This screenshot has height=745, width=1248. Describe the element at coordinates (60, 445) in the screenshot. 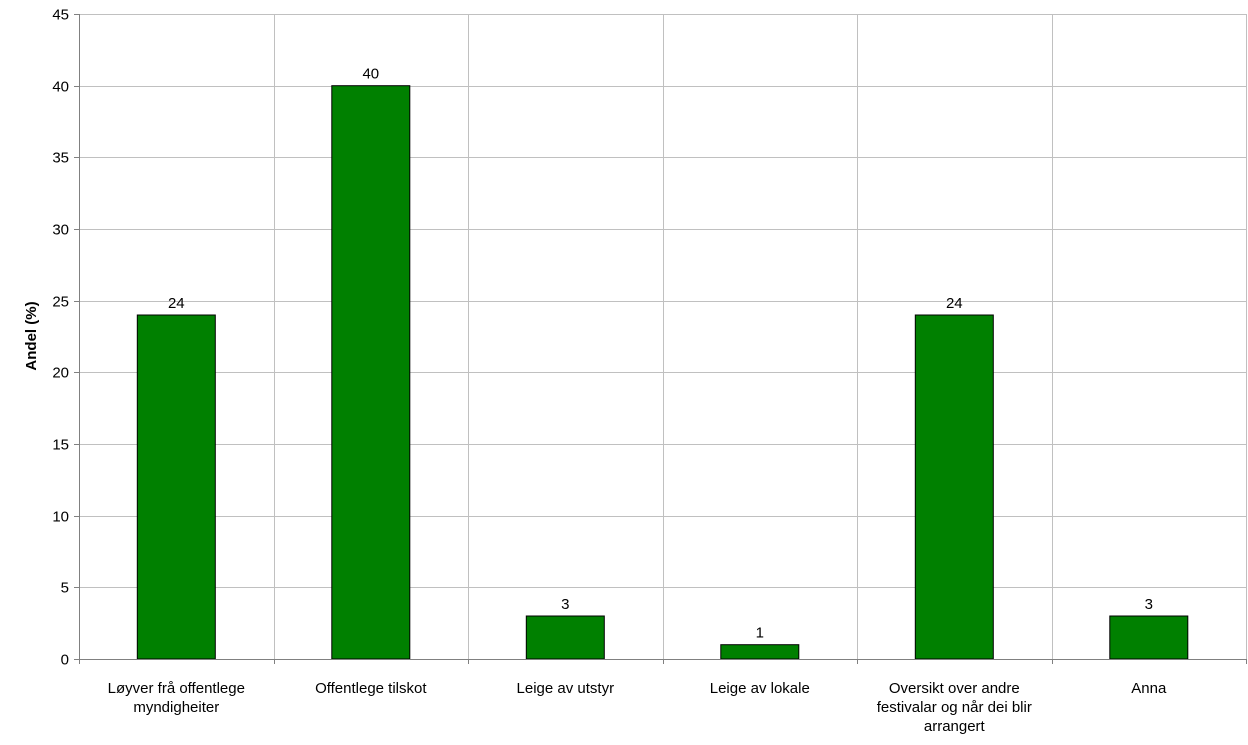

I see `y-tick-label: 15` at that location.